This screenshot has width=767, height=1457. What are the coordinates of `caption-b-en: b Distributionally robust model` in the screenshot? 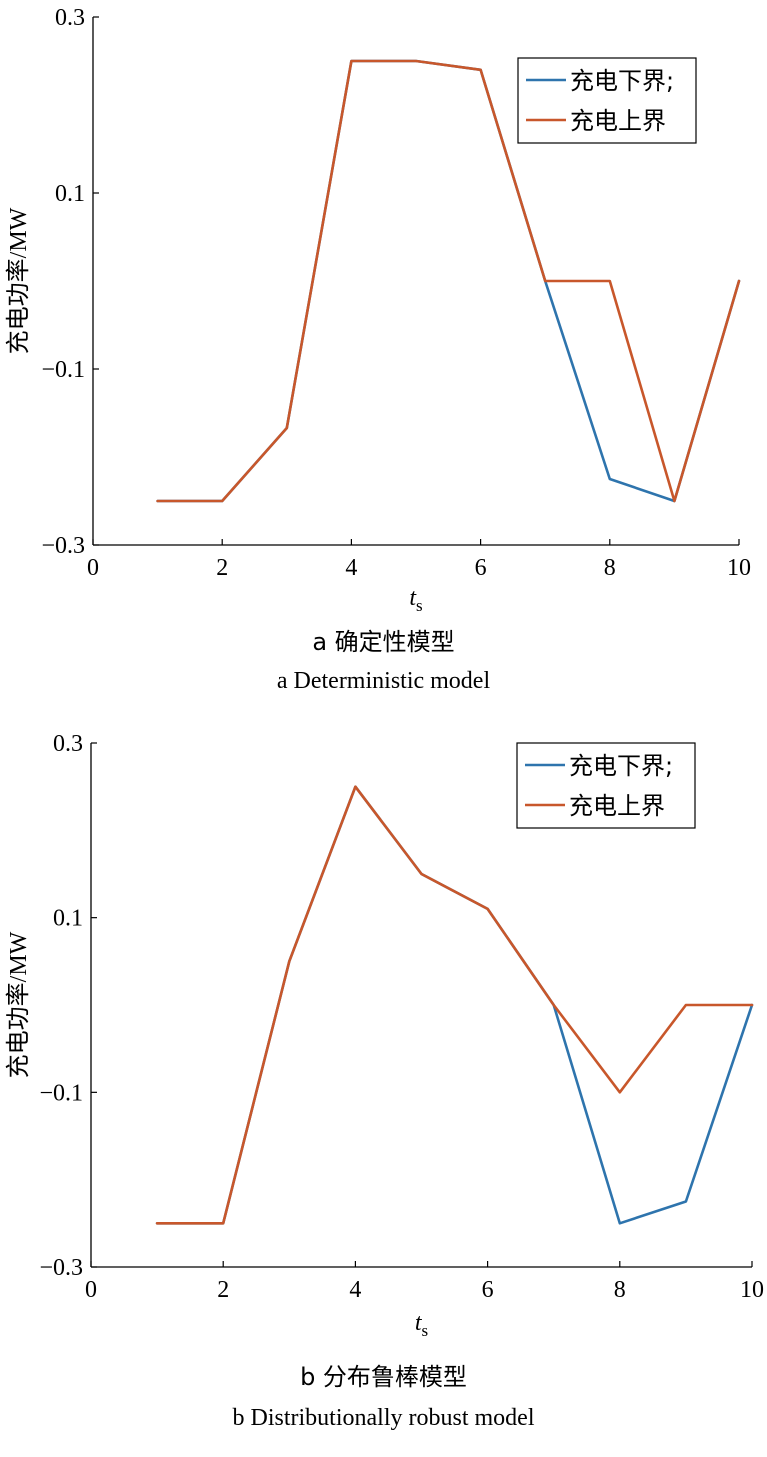 It's located at (383, 1418).